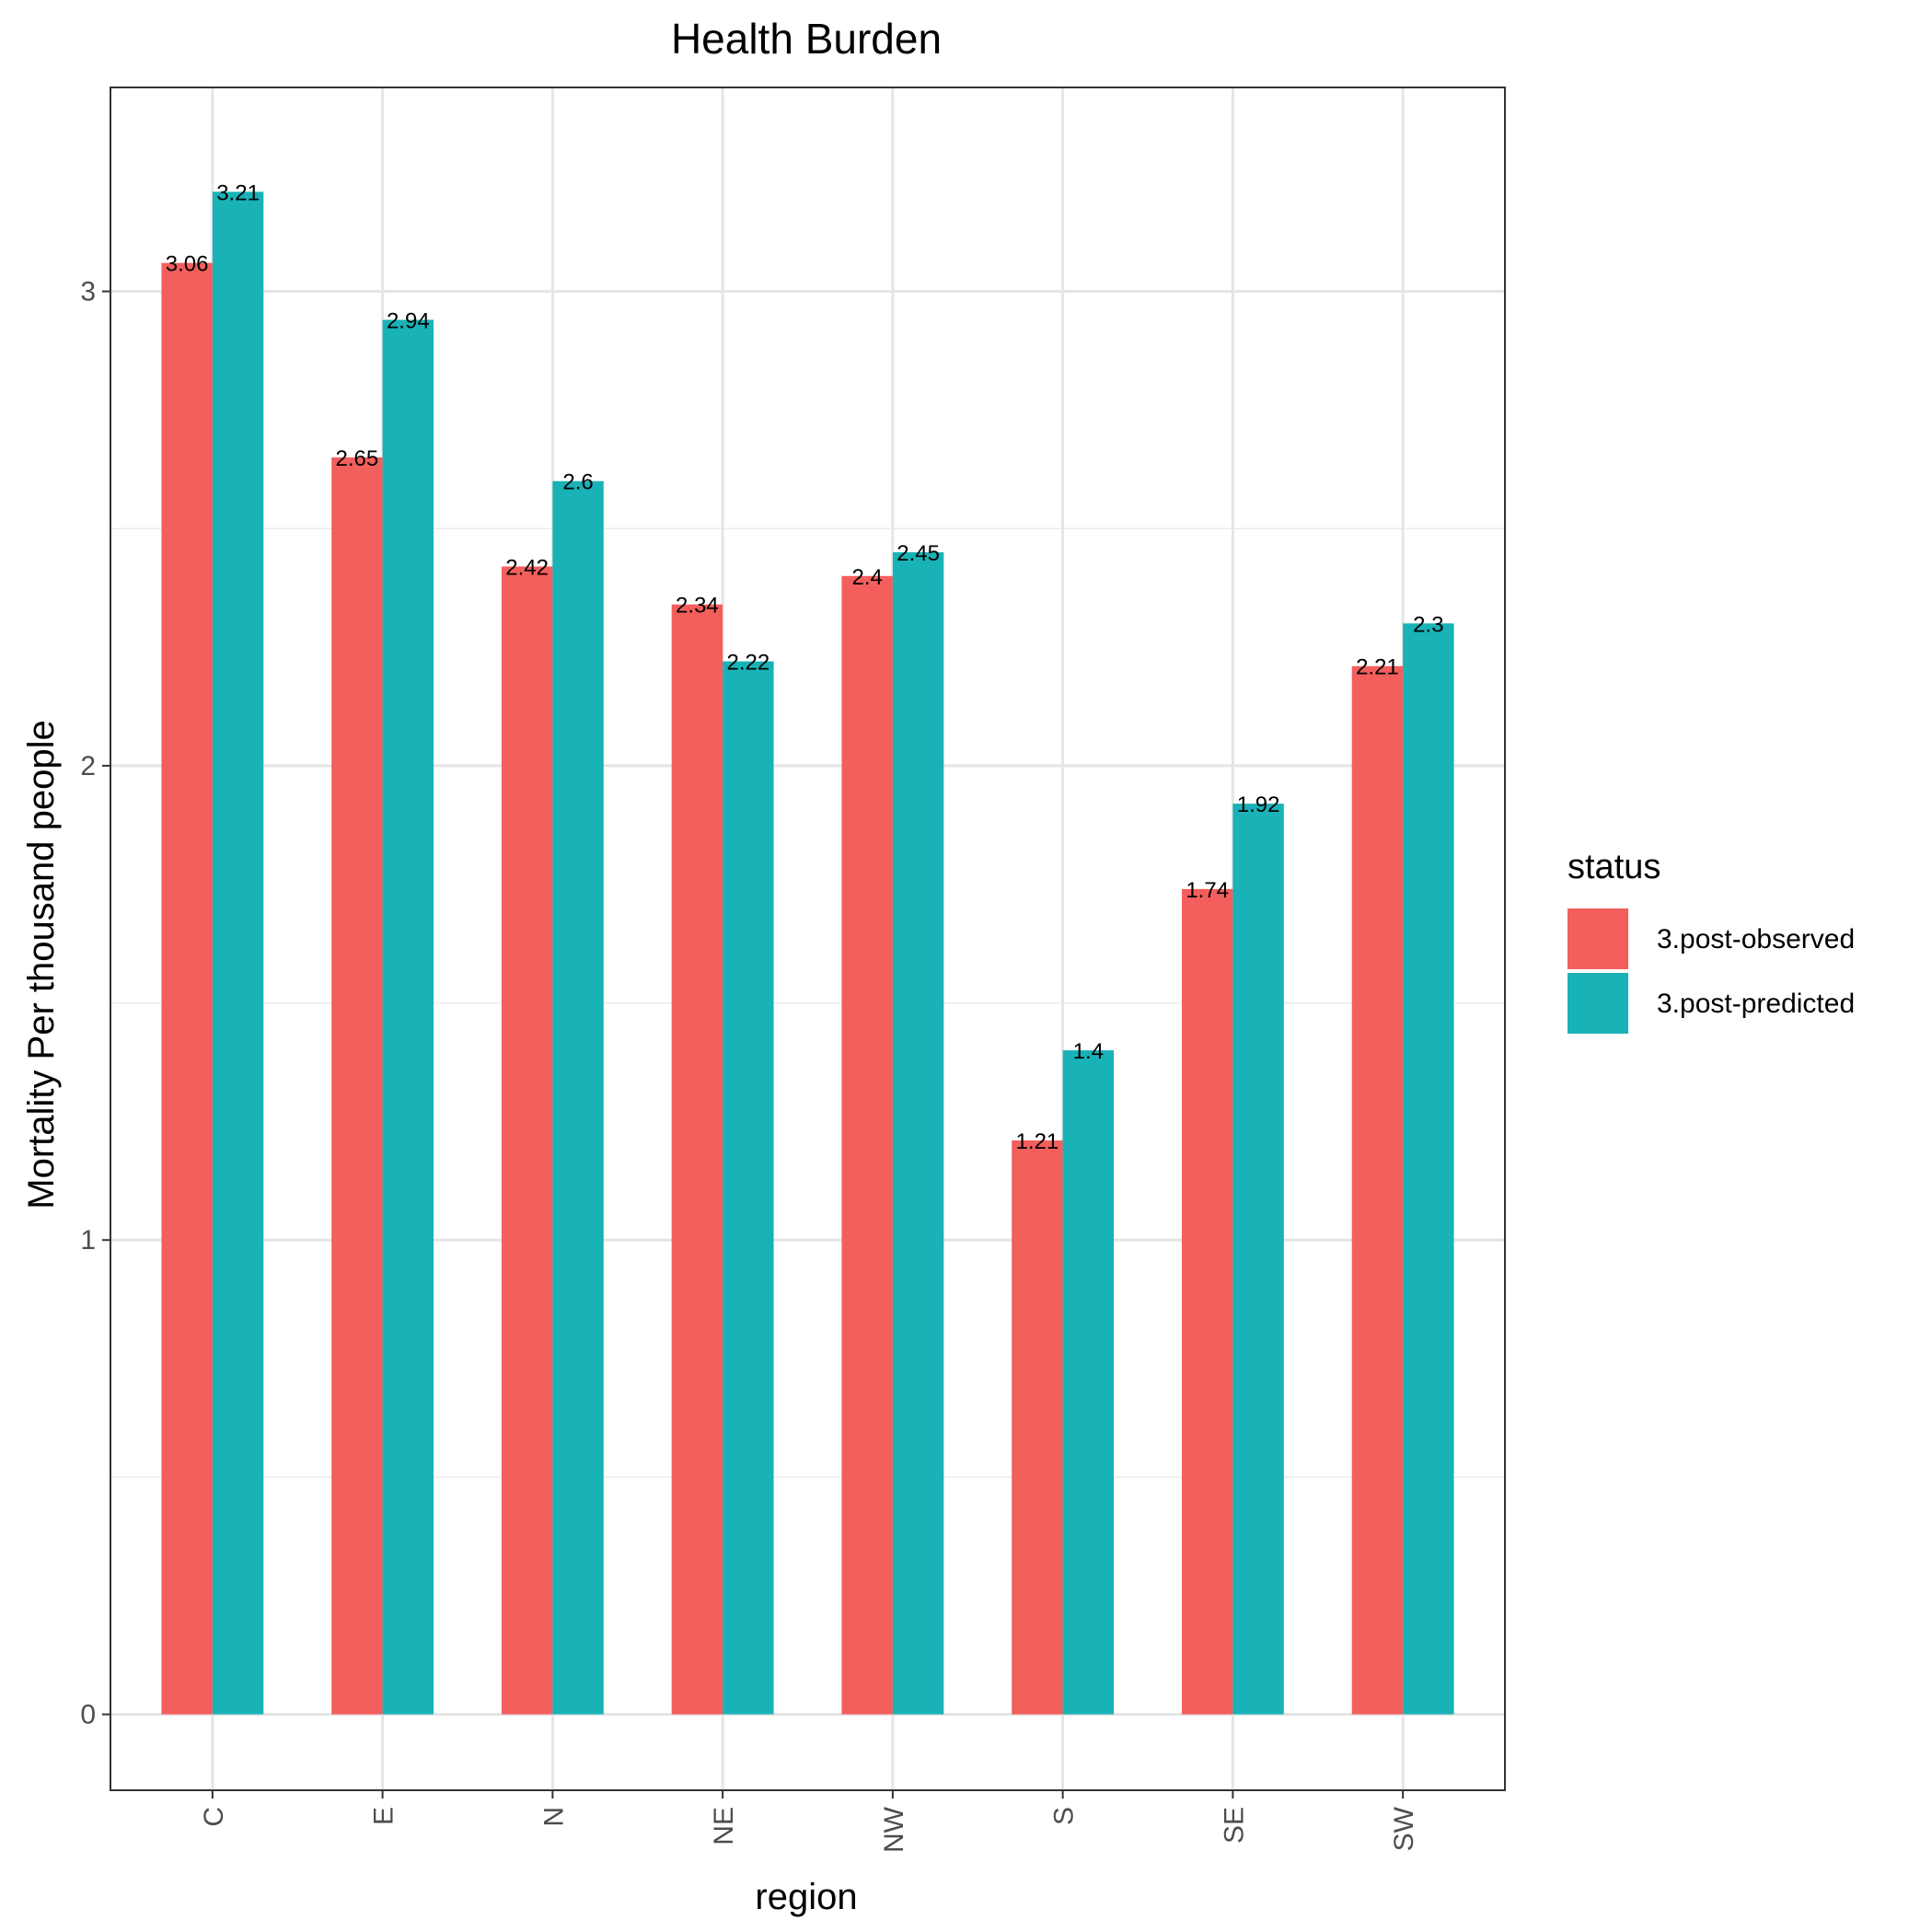 Image resolution: width=1932 pixels, height=1932 pixels. What do you see at coordinates (748, 664) in the screenshot?
I see `data-label: 2.22` at bounding box center [748, 664].